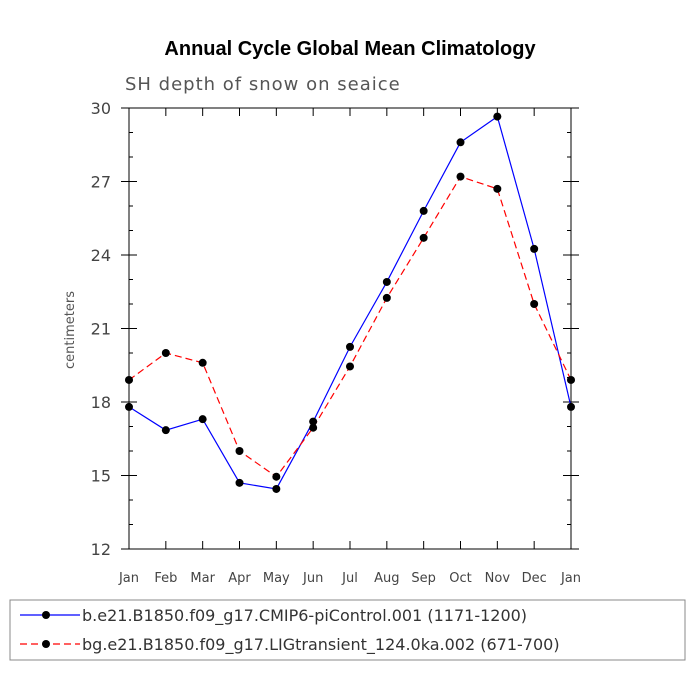 Image resolution: width=700 pixels, height=700 pixels. Describe the element at coordinates (101, 108) in the screenshot. I see `y-tick-label: 30` at that location.